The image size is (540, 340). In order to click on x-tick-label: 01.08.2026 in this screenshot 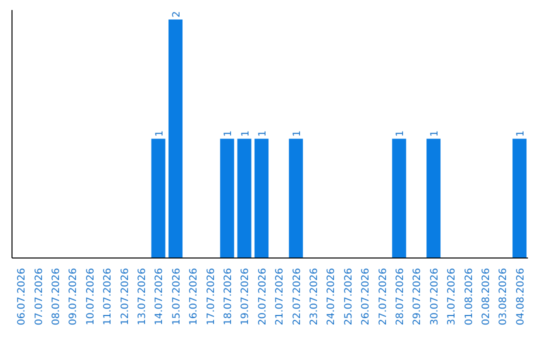, I will do `click(469, 297)`.